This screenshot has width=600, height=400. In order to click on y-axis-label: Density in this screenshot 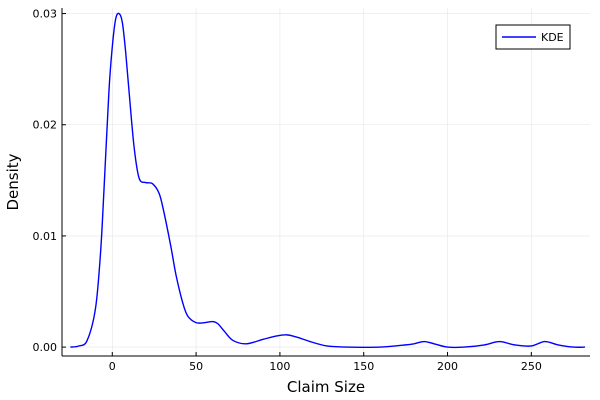, I will do `click(13, 181)`.